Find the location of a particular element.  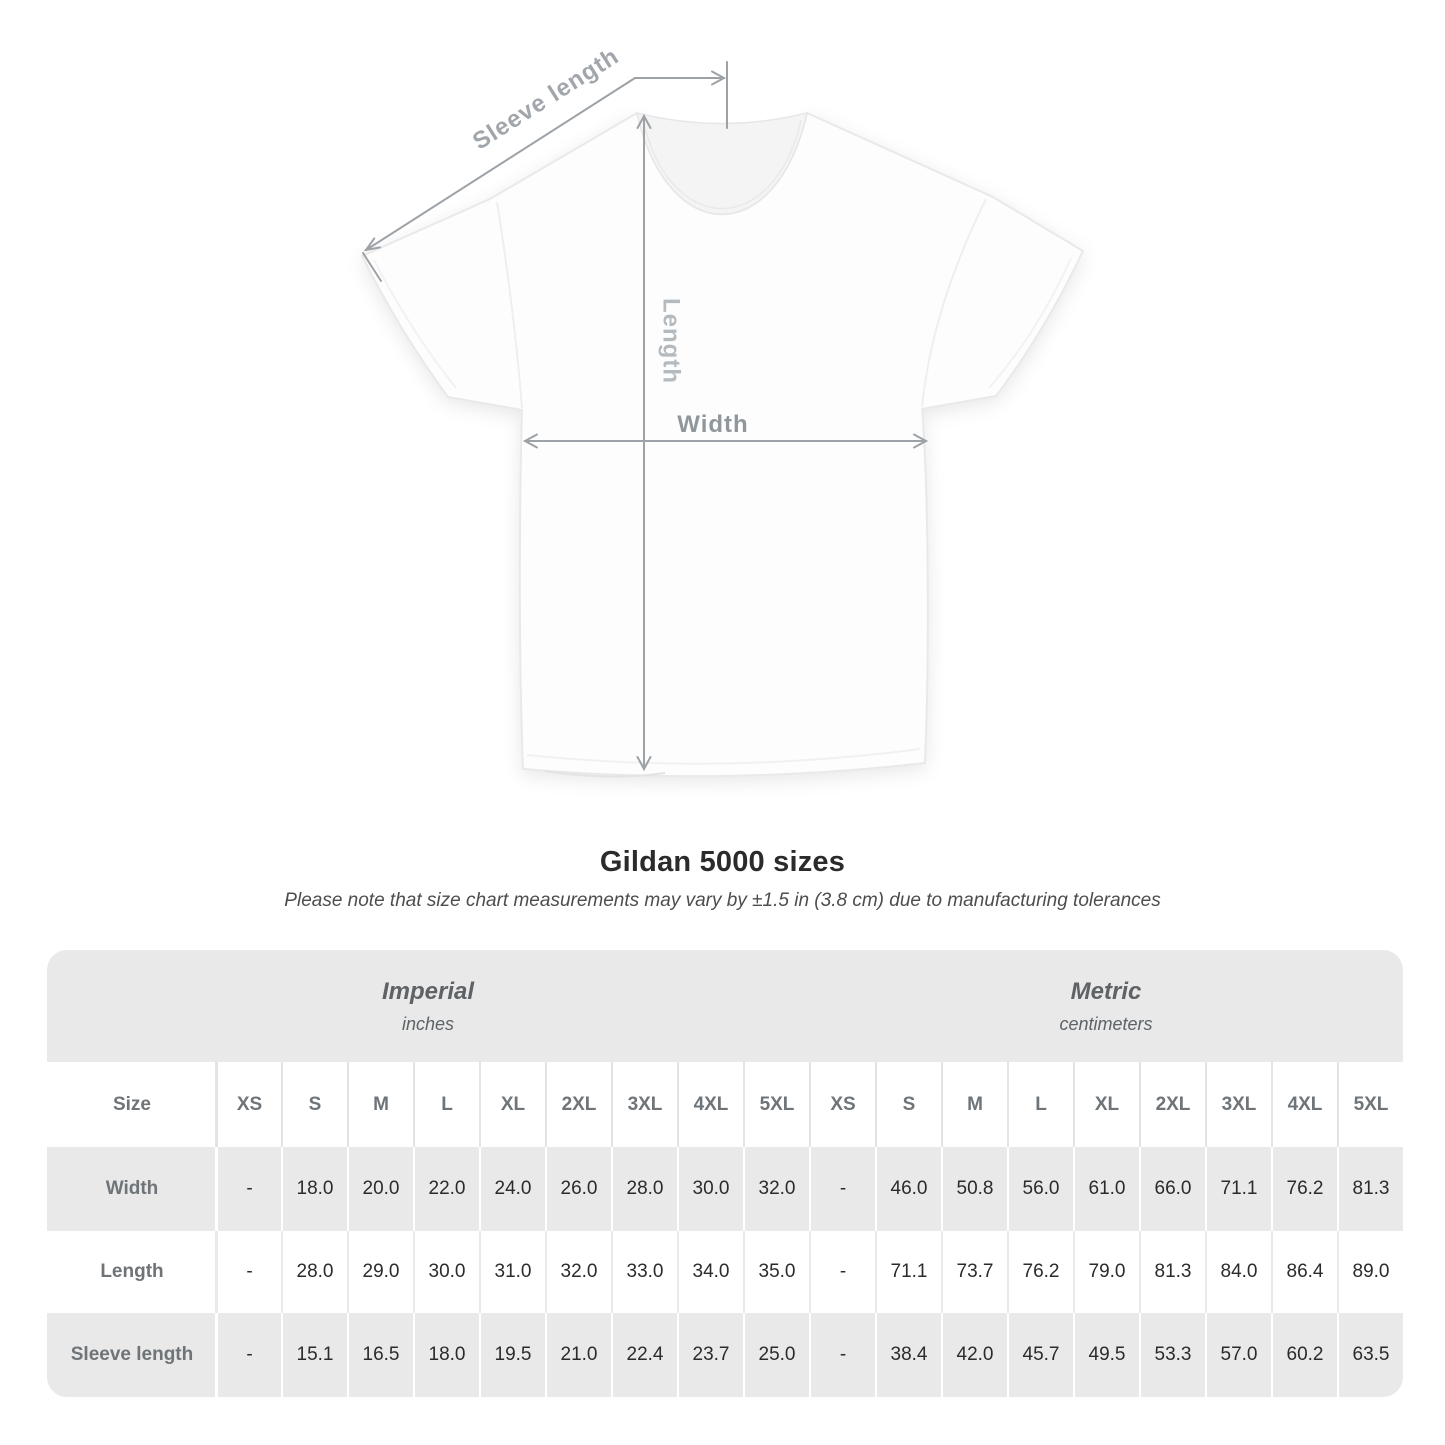

imperial-column-header-3xl: 3XL is located at coordinates (644, 1104).